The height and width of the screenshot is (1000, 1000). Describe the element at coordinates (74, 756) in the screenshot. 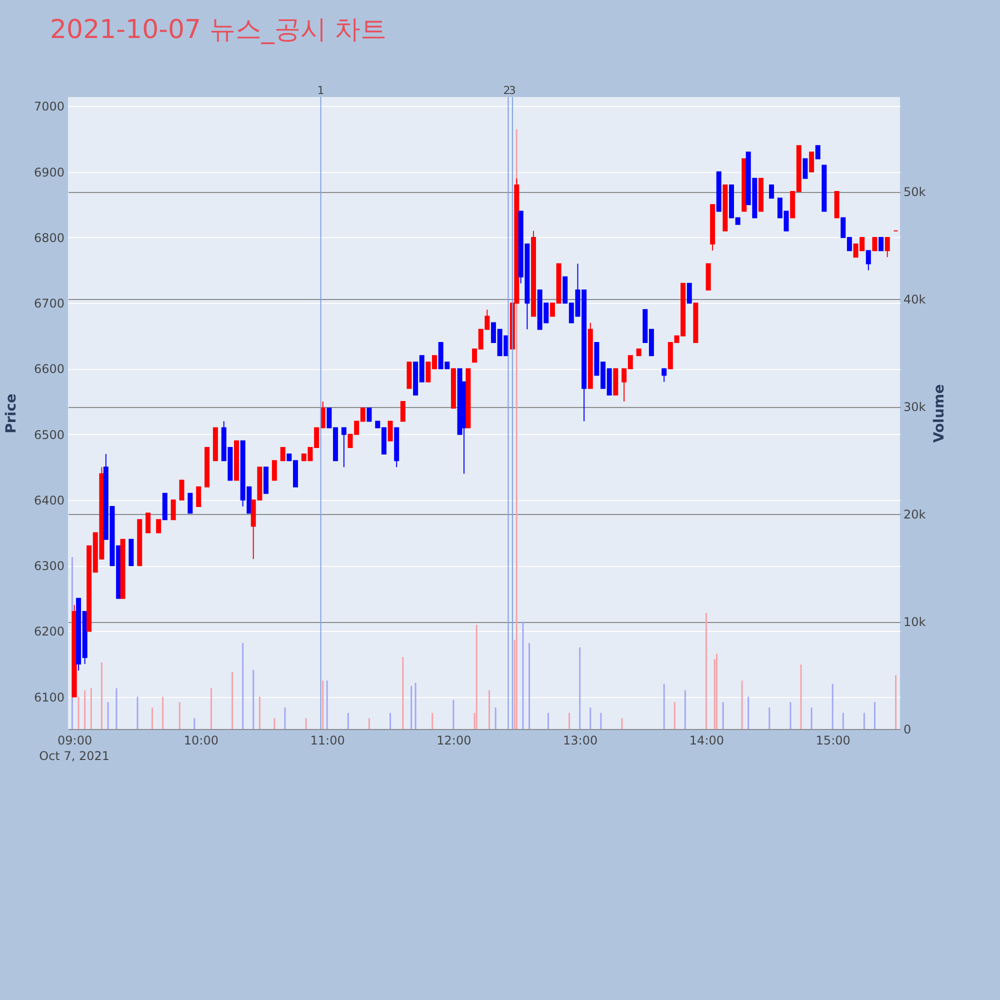

I see `text: Oct 7, 2021` at that location.